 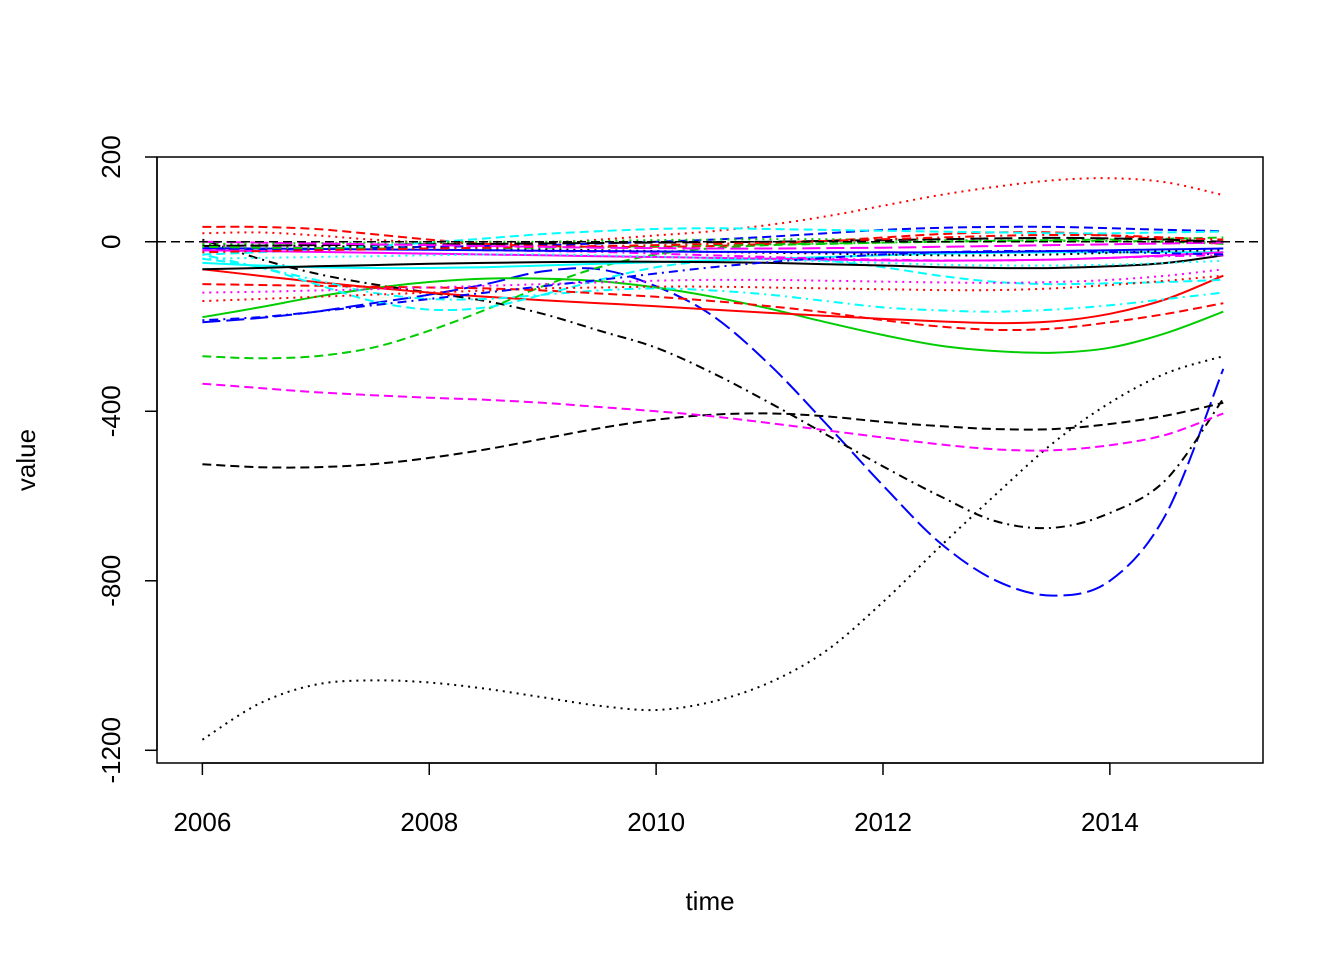 I want to click on y-axis-title: value, so click(x=26, y=460).